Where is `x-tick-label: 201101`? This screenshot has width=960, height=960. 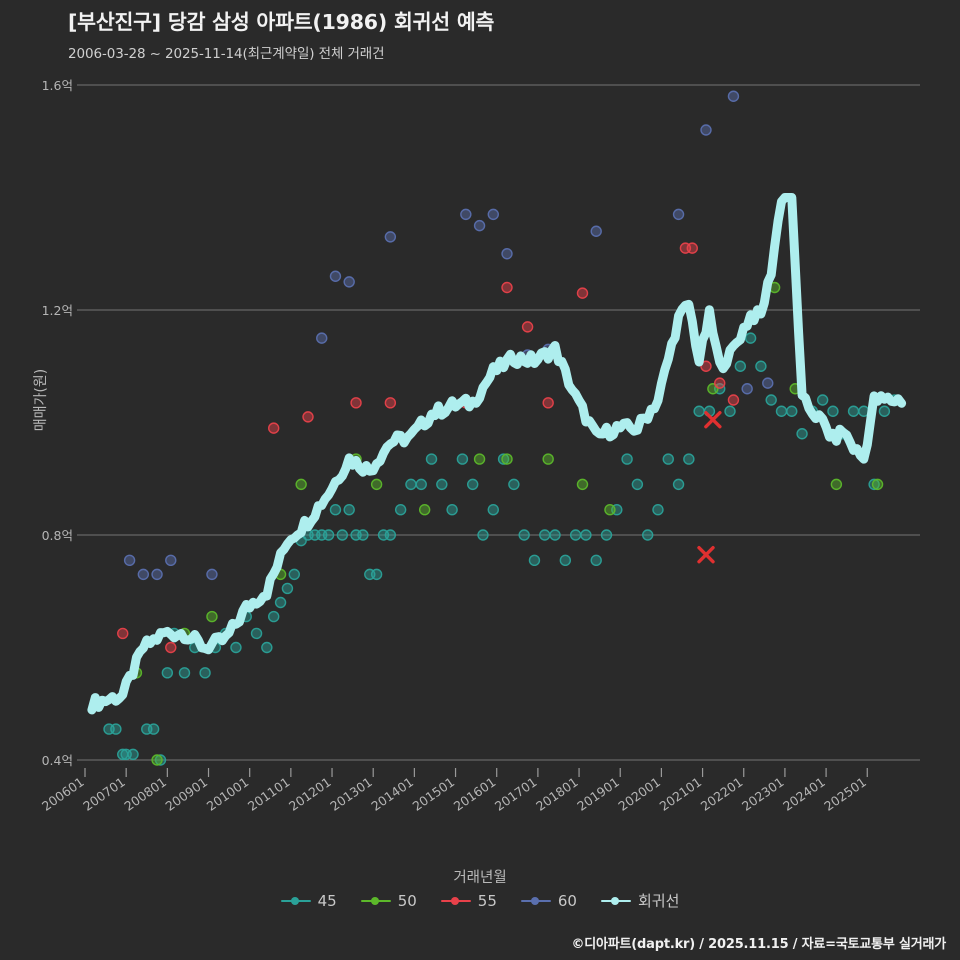
x-tick-label: 201101 is located at coordinates (269, 794).